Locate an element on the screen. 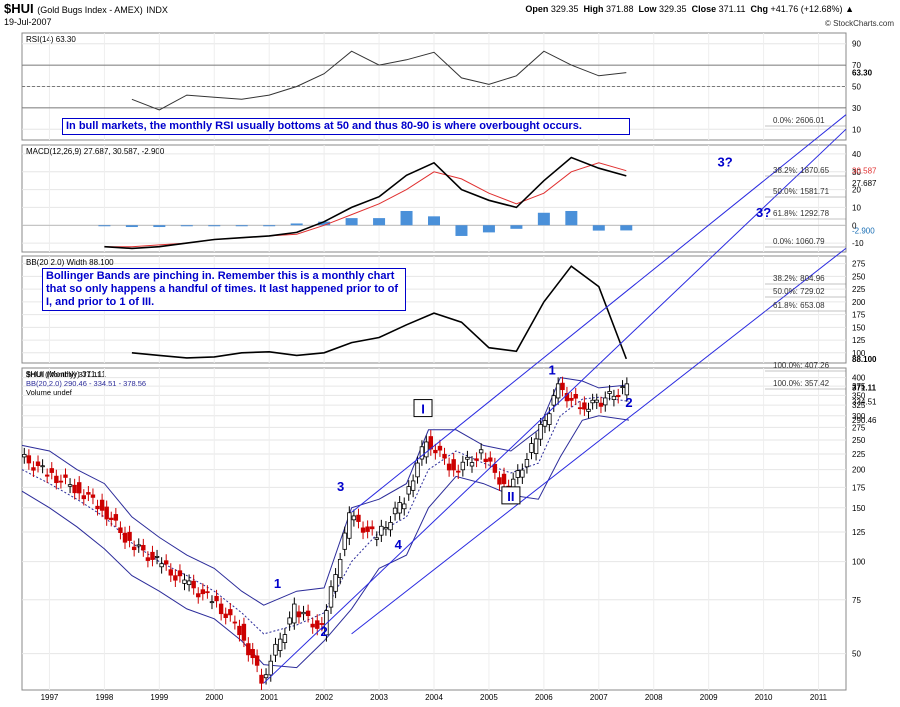  panel-title: $HUI (Monthly) 371.11 is located at coordinates (66, 374).